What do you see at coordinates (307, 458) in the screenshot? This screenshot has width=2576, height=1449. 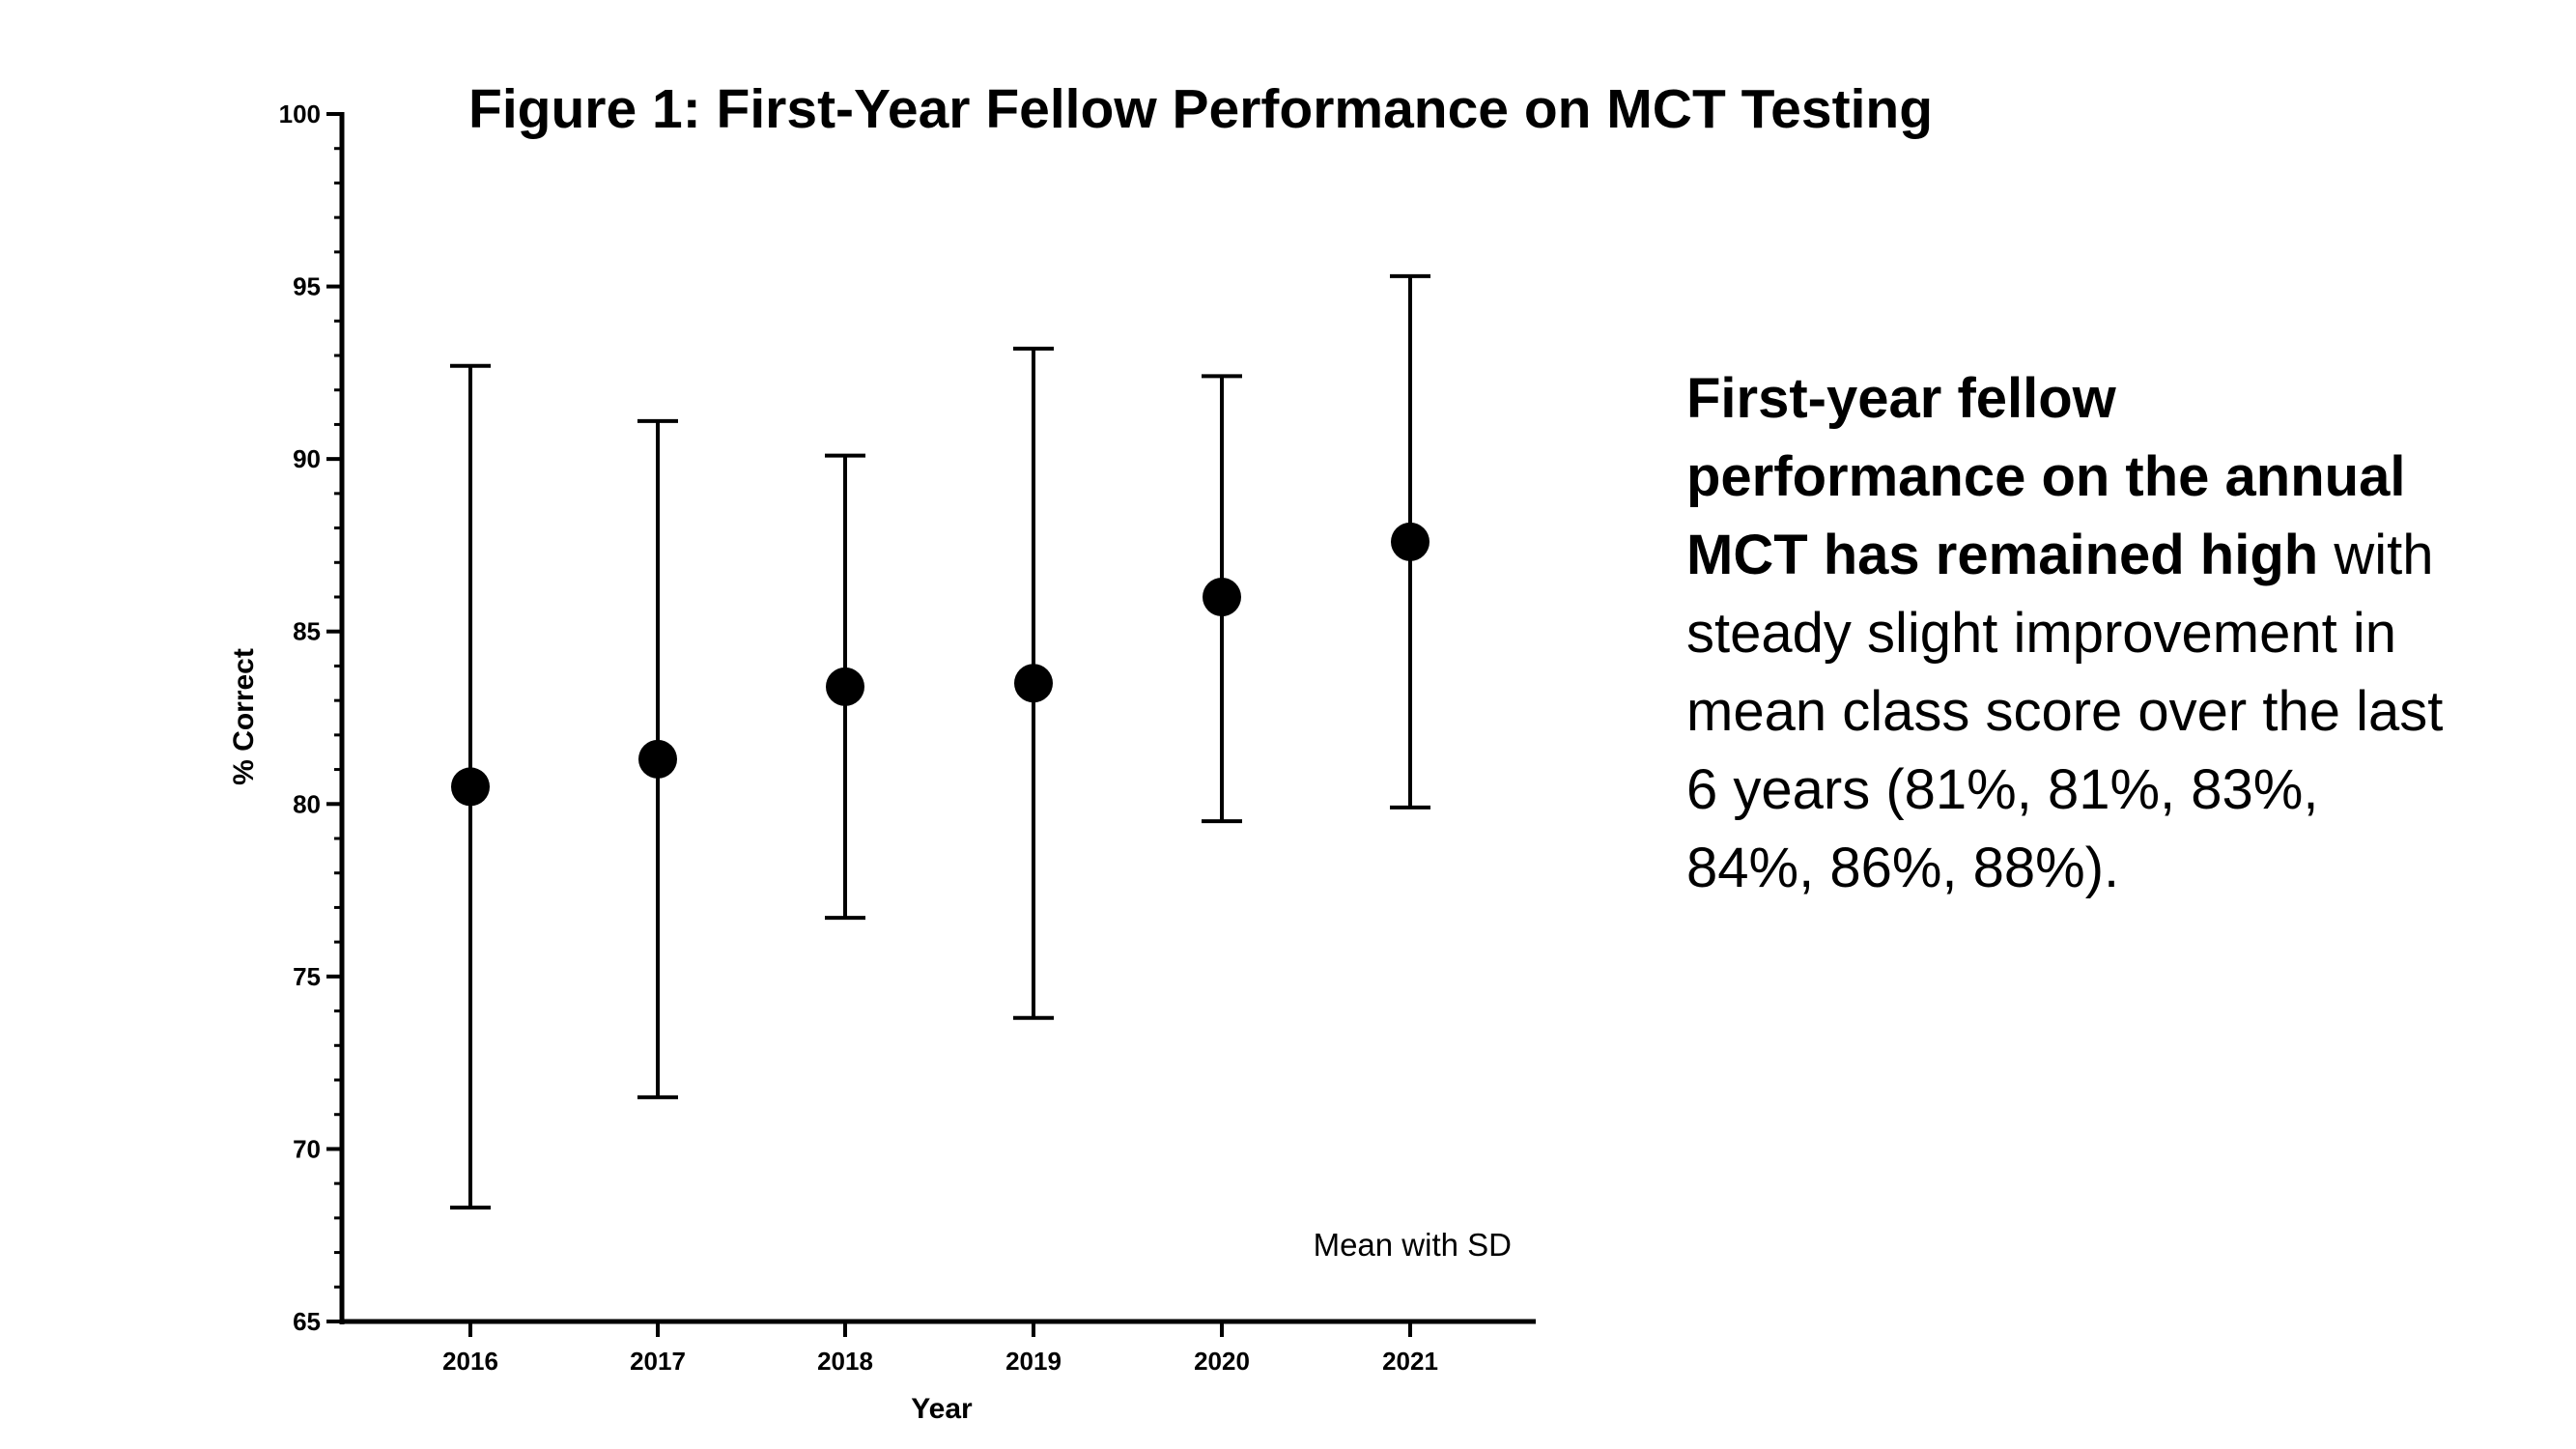 I see `y-tick-label: 90` at bounding box center [307, 458].